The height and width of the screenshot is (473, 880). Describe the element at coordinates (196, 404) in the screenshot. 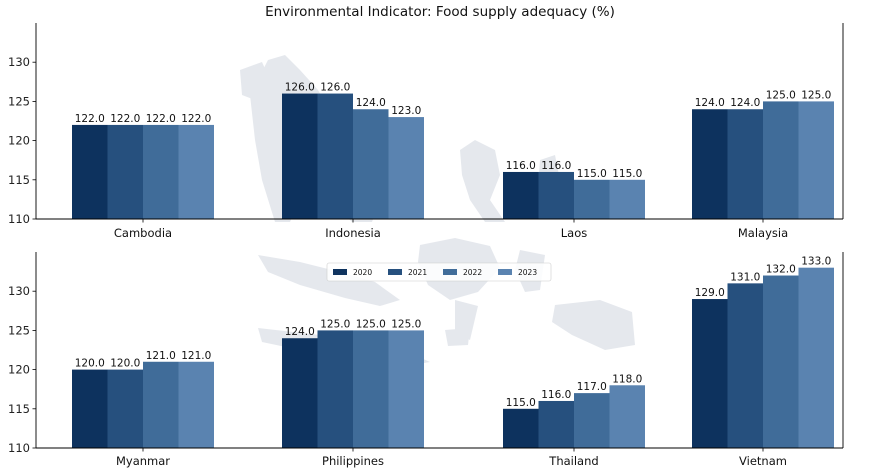

I see `bar-myanmar-2023` at that location.